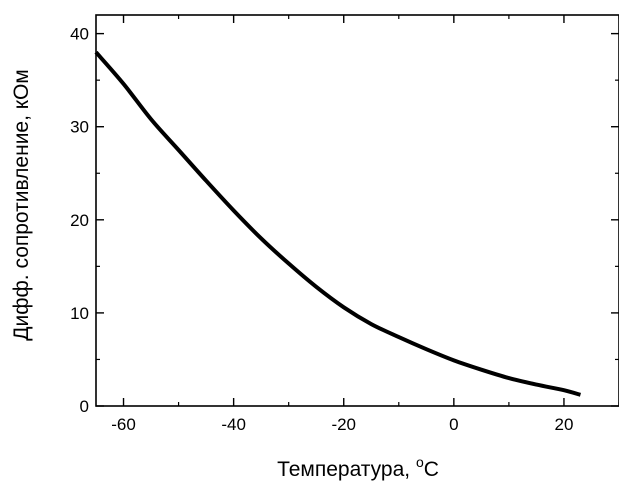 This screenshot has width=619, height=489. I want to click on x-axis-title-degree: o, so click(420, 462).